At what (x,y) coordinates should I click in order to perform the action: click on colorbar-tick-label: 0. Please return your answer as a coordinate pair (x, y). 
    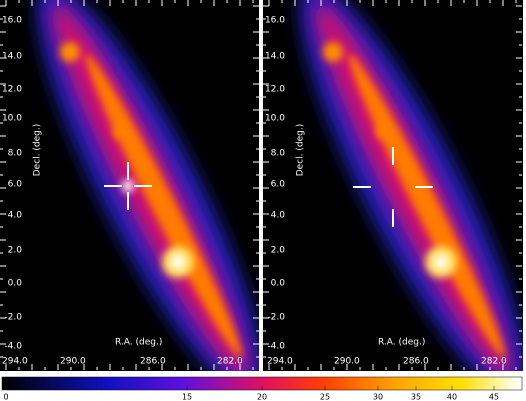
    Looking at the image, I should click on (5, 397).